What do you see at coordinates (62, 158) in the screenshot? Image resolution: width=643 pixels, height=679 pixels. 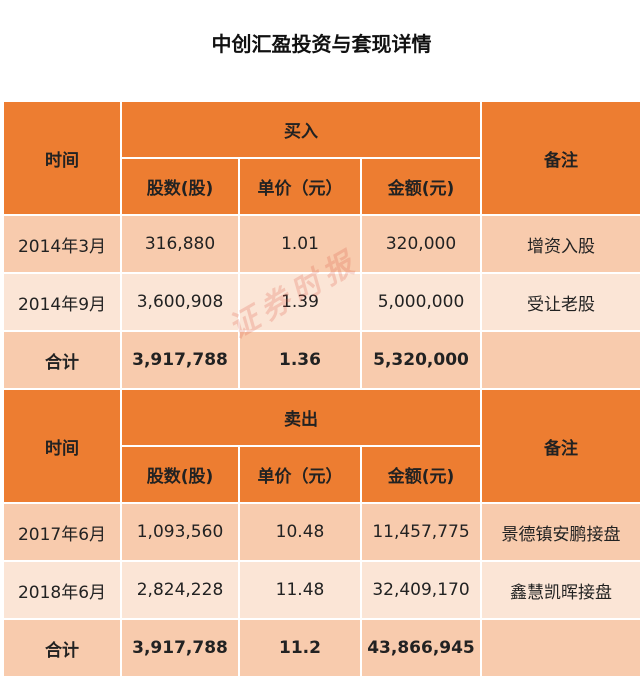 I see `buy-time-header: 时间` at bounding box center [62, 158].